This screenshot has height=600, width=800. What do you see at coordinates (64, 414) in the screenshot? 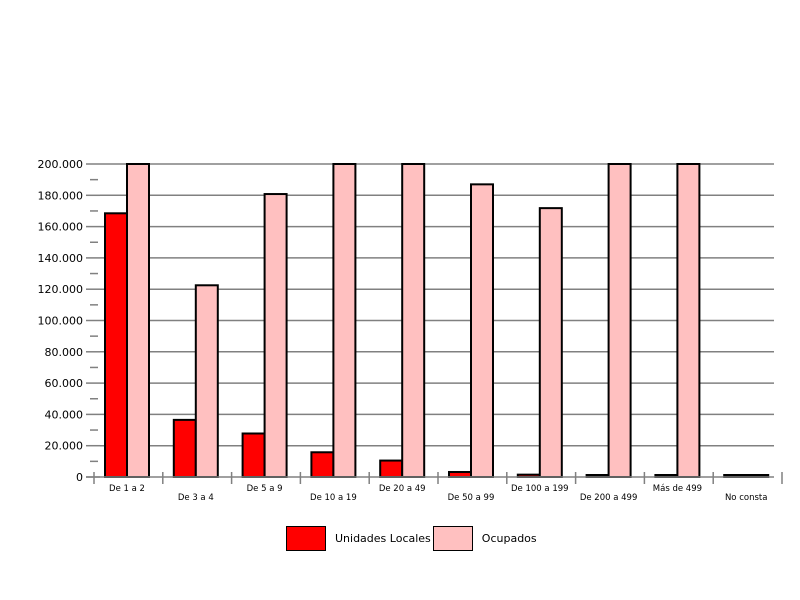
I see `y-tick-label: 40.000` at bounding box center [64, 414].